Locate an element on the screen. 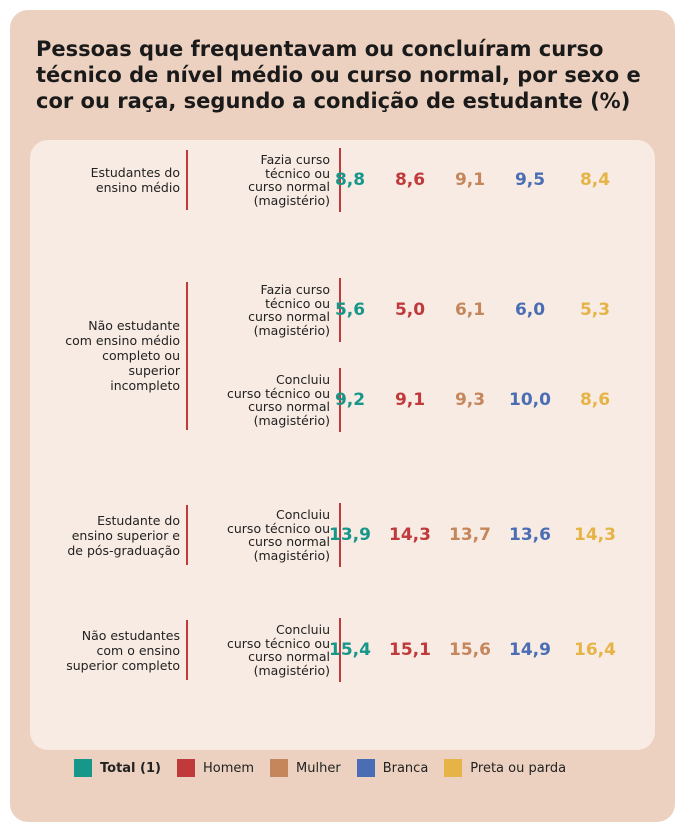 This screenshot has height=832, width=685. value: 9,2 is located at coordinates (350, 400).